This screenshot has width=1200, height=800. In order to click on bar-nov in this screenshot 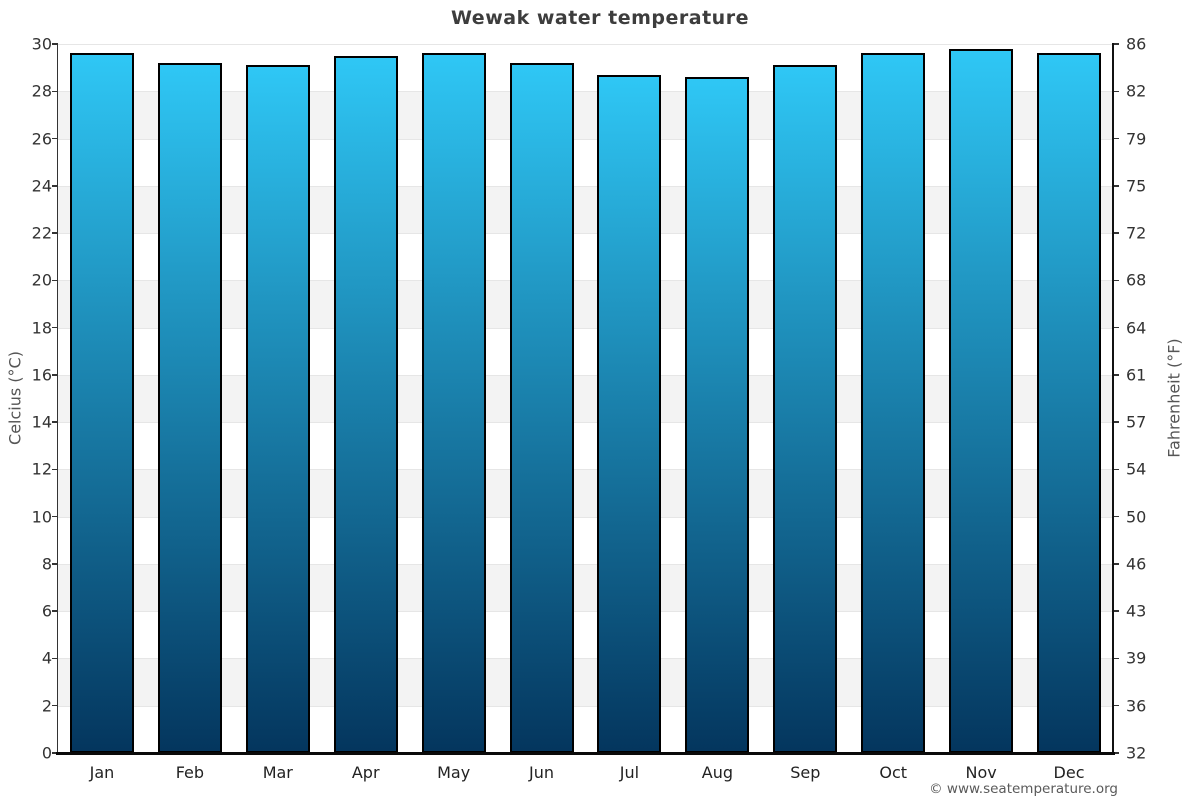, I will do `click(981, 400)`.